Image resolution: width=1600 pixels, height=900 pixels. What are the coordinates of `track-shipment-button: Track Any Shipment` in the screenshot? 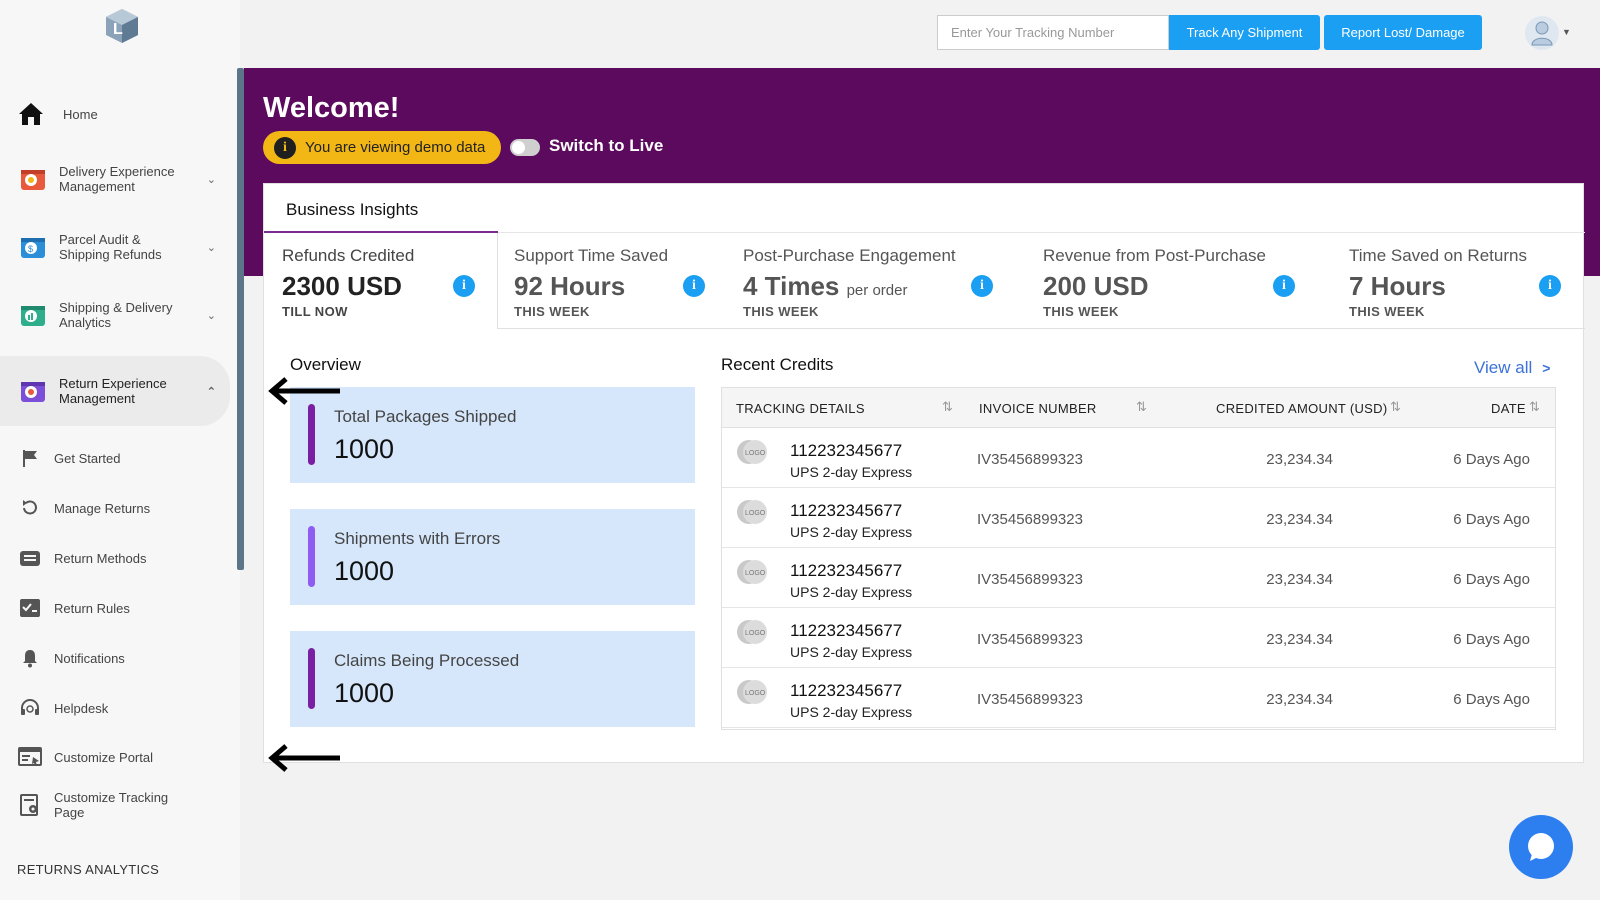 It's located at (1244, 32).